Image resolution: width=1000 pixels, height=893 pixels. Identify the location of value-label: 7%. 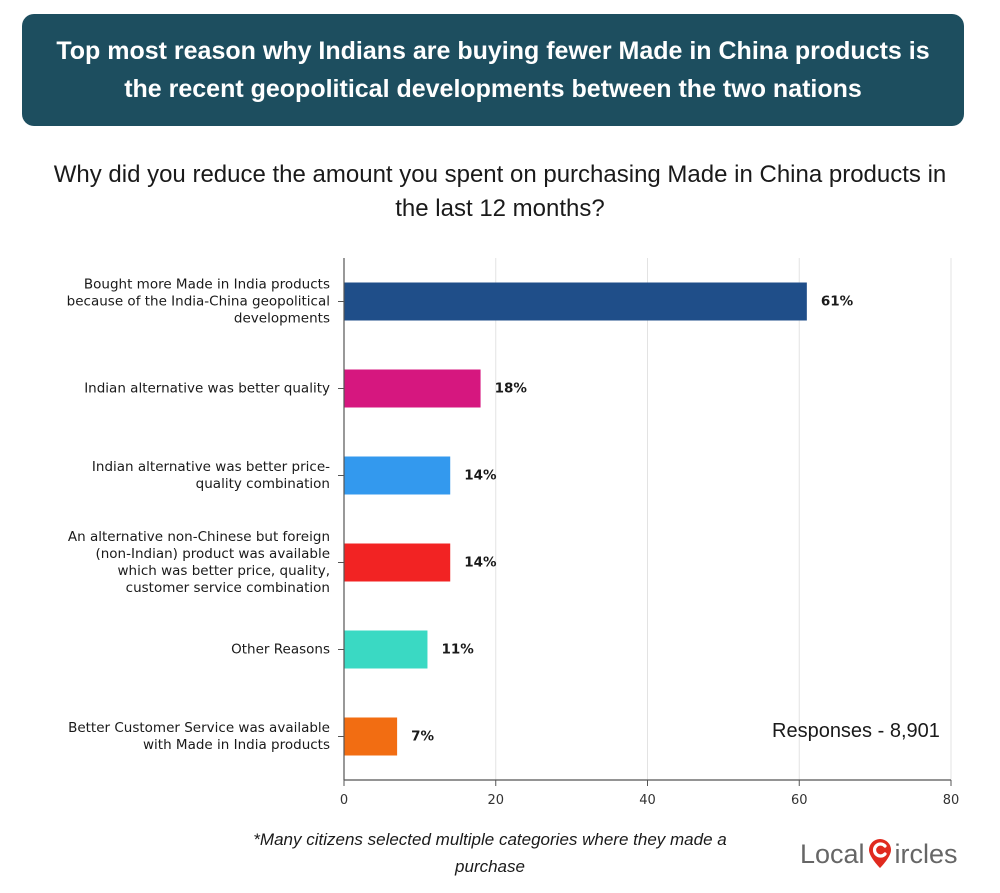
(422, 737).